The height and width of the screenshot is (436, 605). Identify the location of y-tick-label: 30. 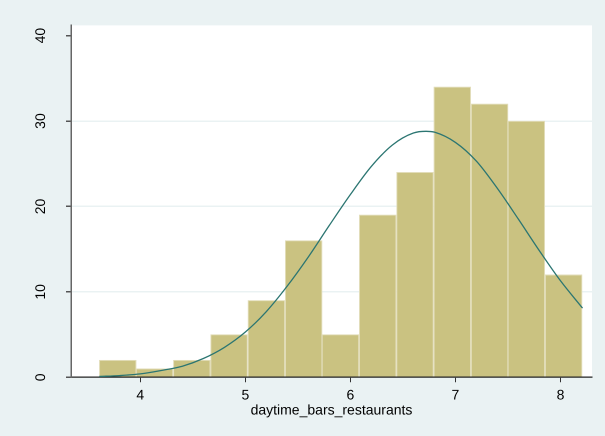
(40, 121).